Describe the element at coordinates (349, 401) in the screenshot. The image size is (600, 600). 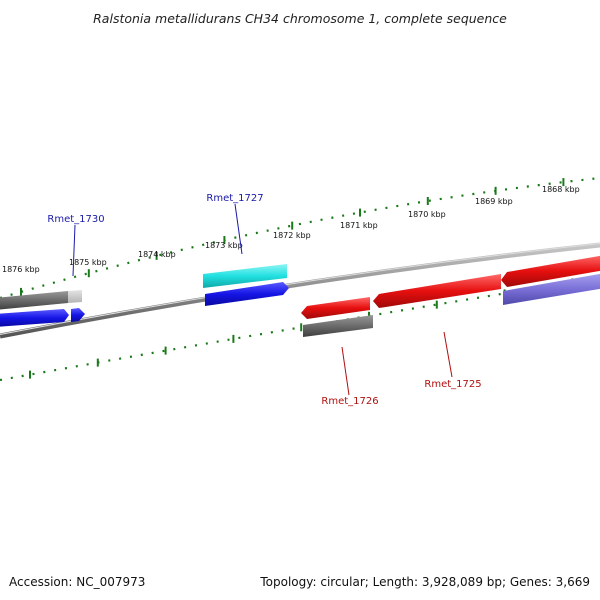
I see `gene-label-rmet-1726: Rmet_1726` at that location.